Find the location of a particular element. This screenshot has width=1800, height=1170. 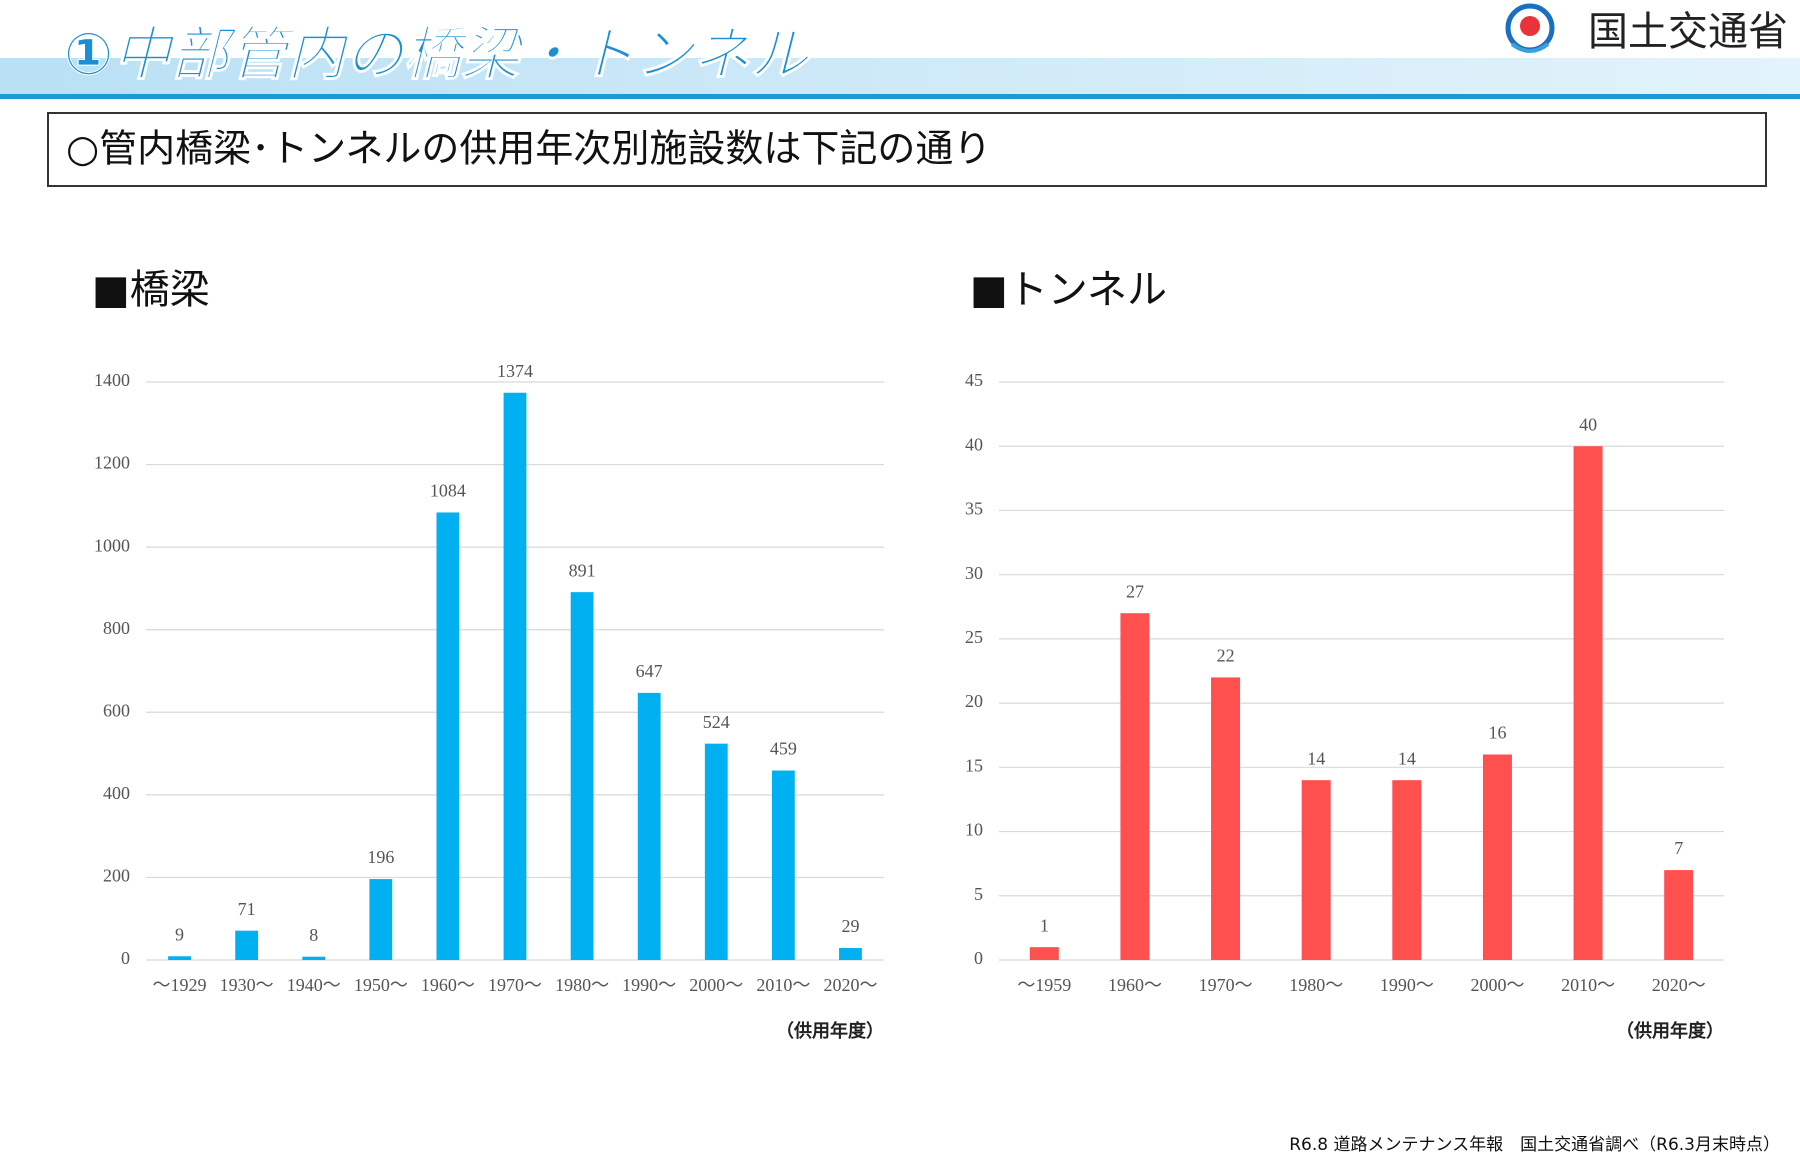

value-label: 8 is located at coordinates (313, 935).